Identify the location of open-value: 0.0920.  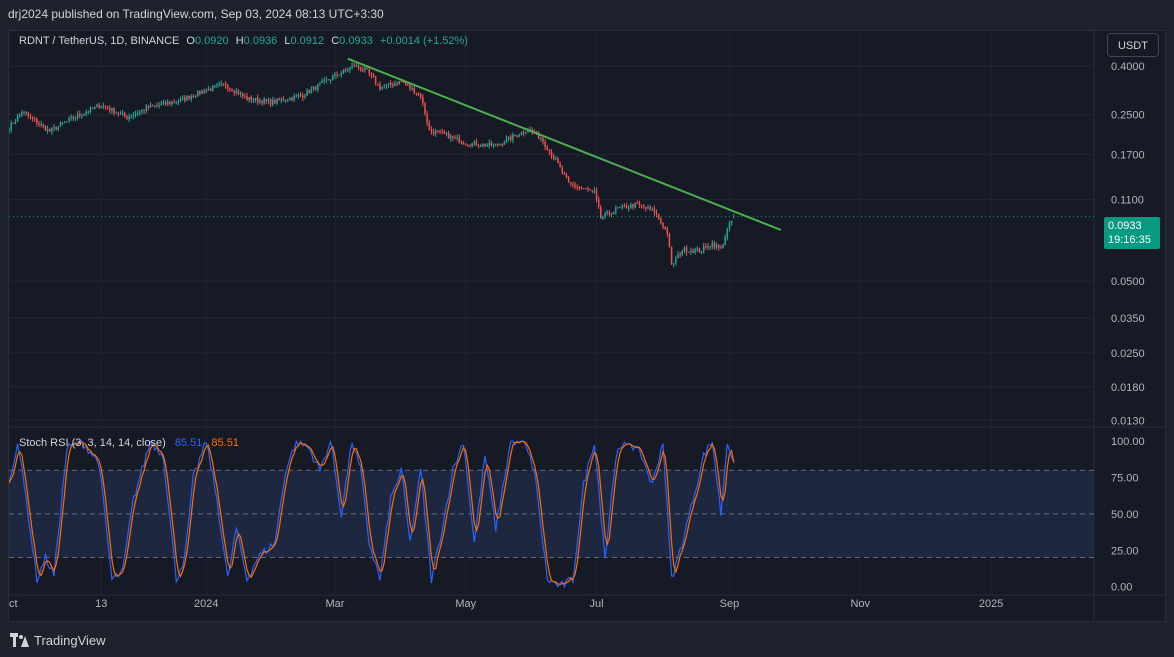
(211, 41).